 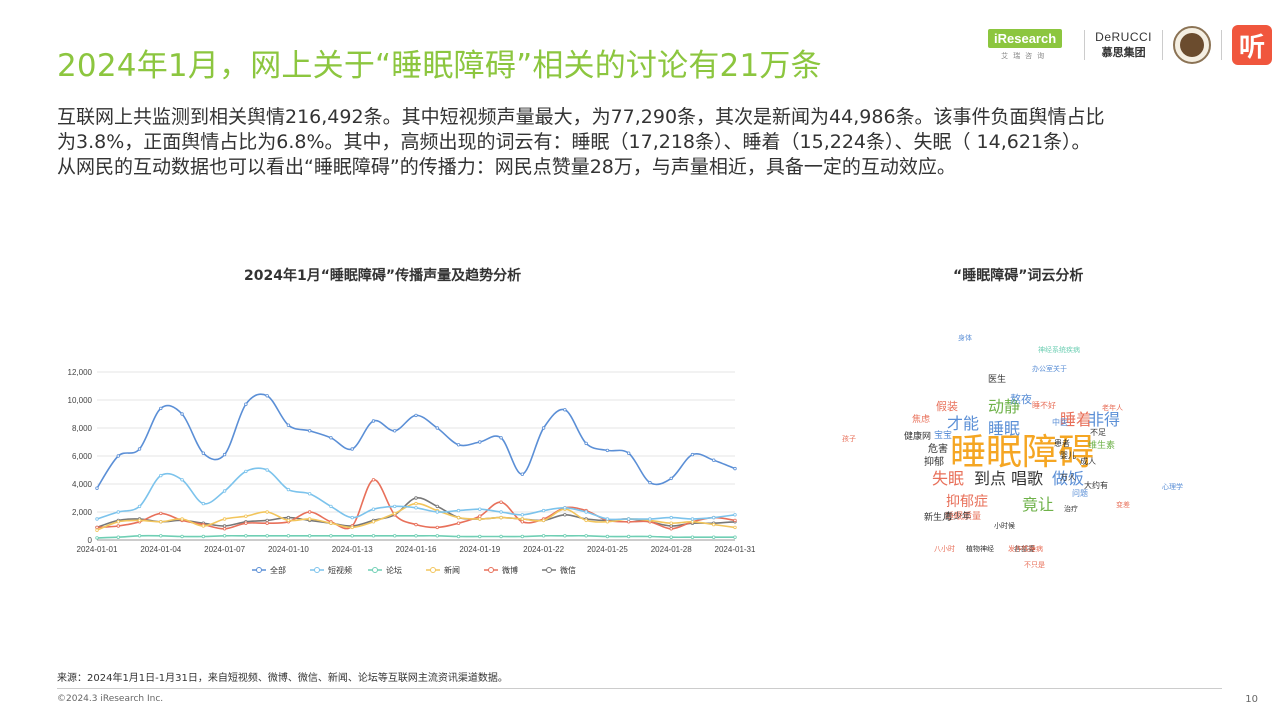 I want to click on wordcloud-word: 变差, so click(x=1123, y=505).